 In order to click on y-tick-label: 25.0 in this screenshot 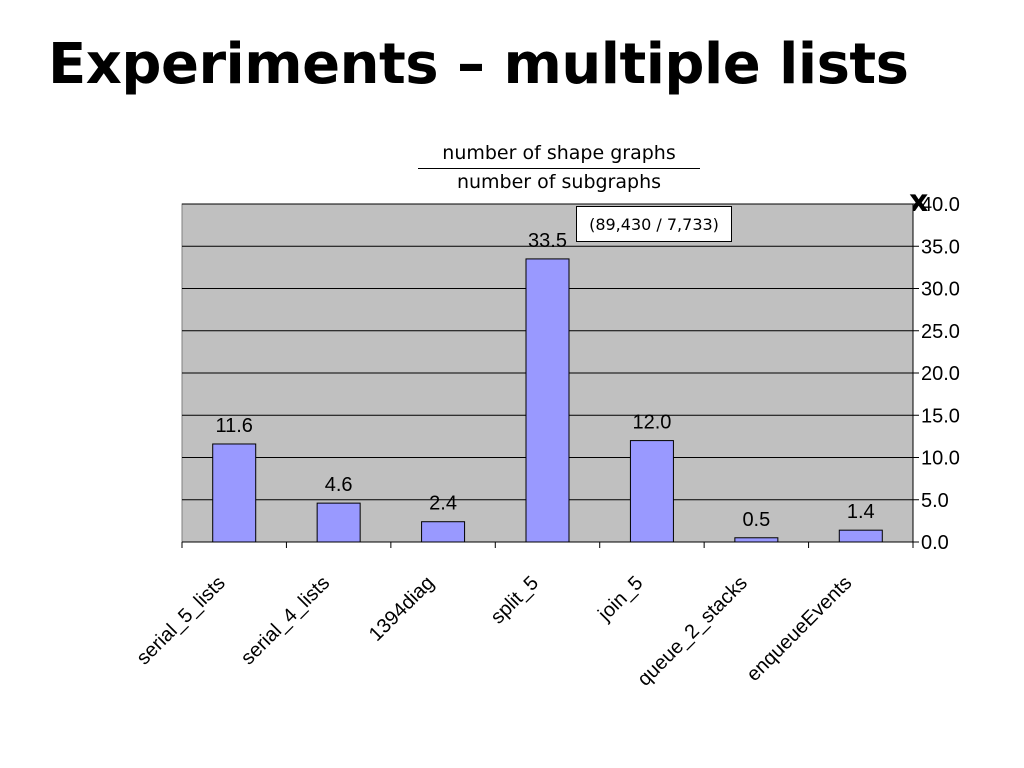, I will do `click(940, 332)`.